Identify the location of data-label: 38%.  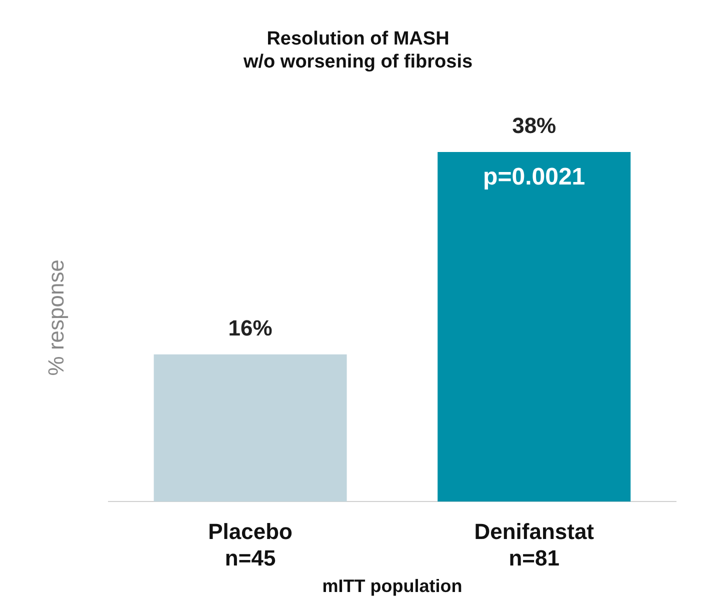
(534, 125).